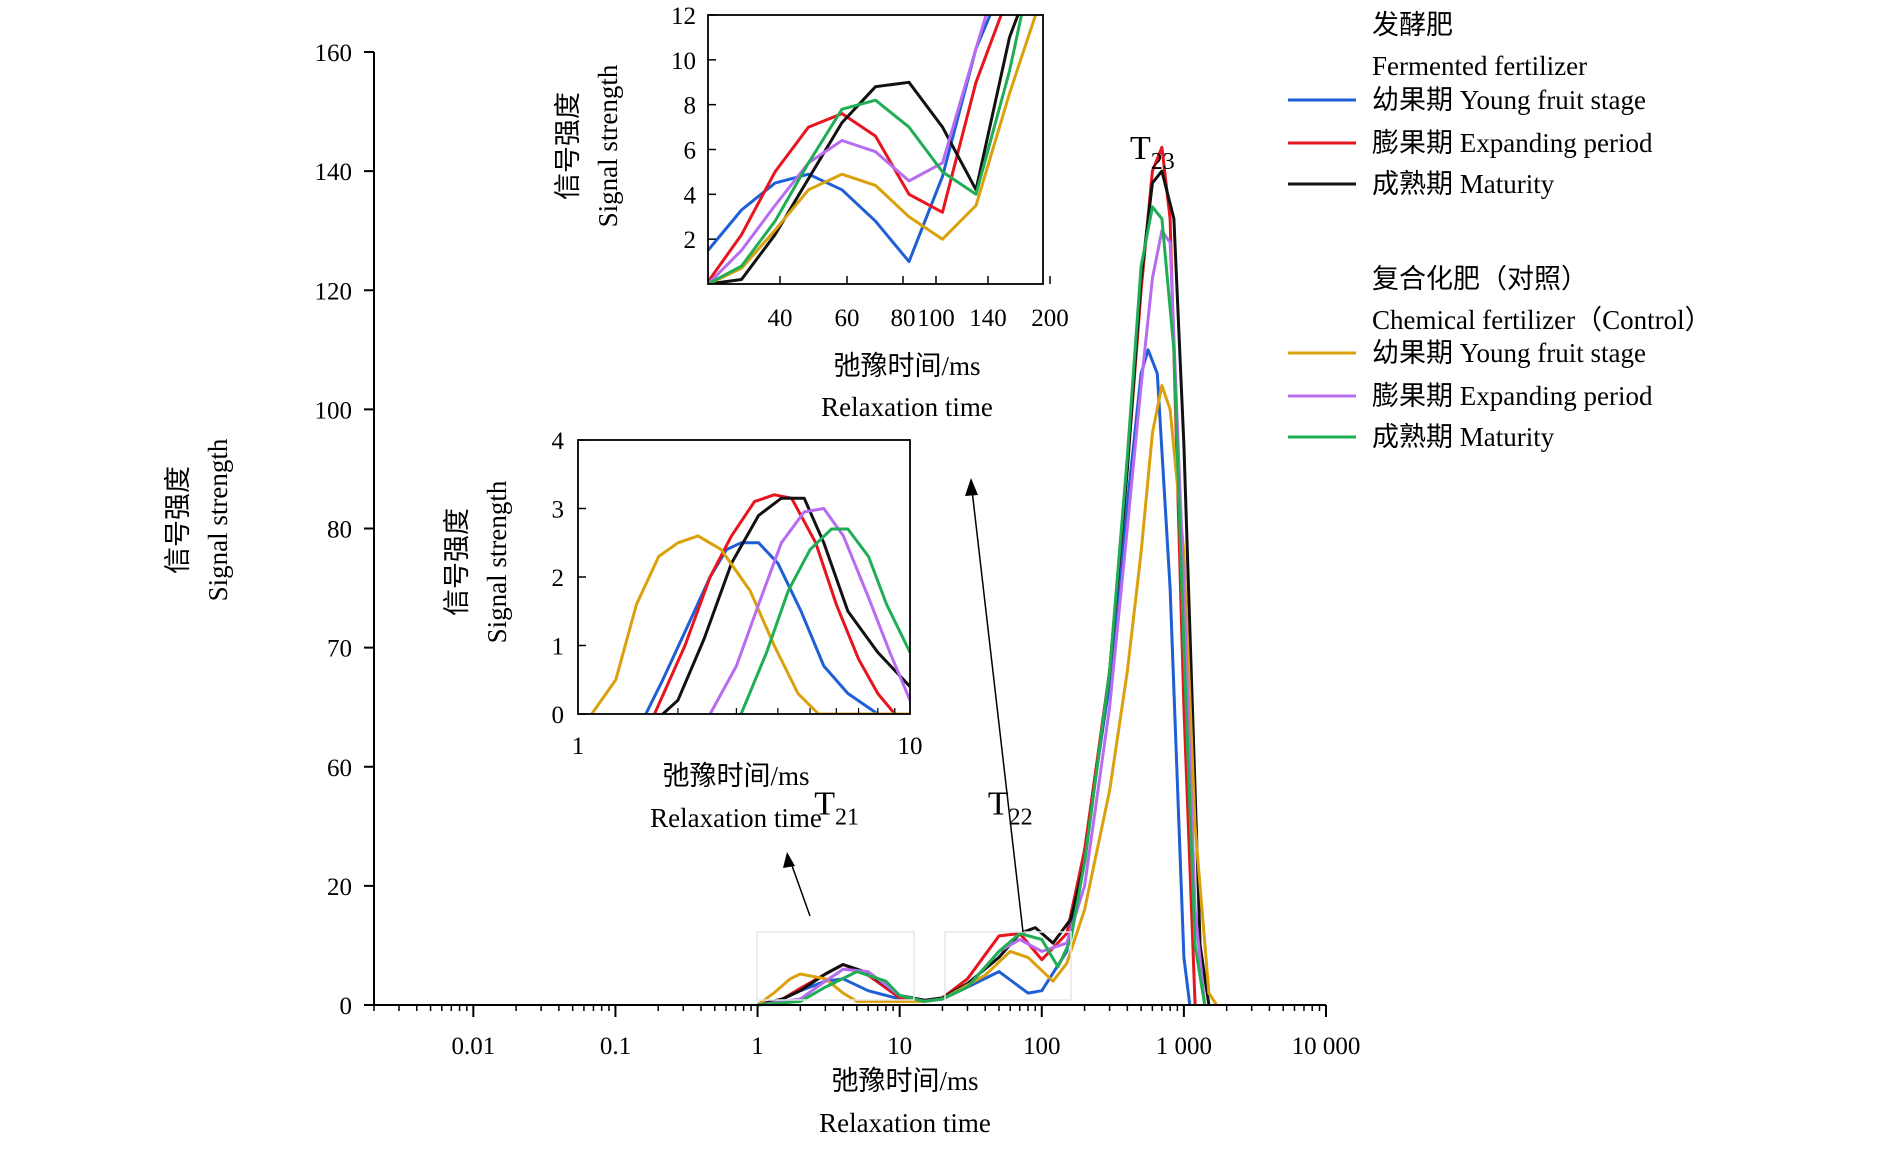 This screenshot has height=1155, width=1890. I want to click on main-series-0-line, so click(974, 677).